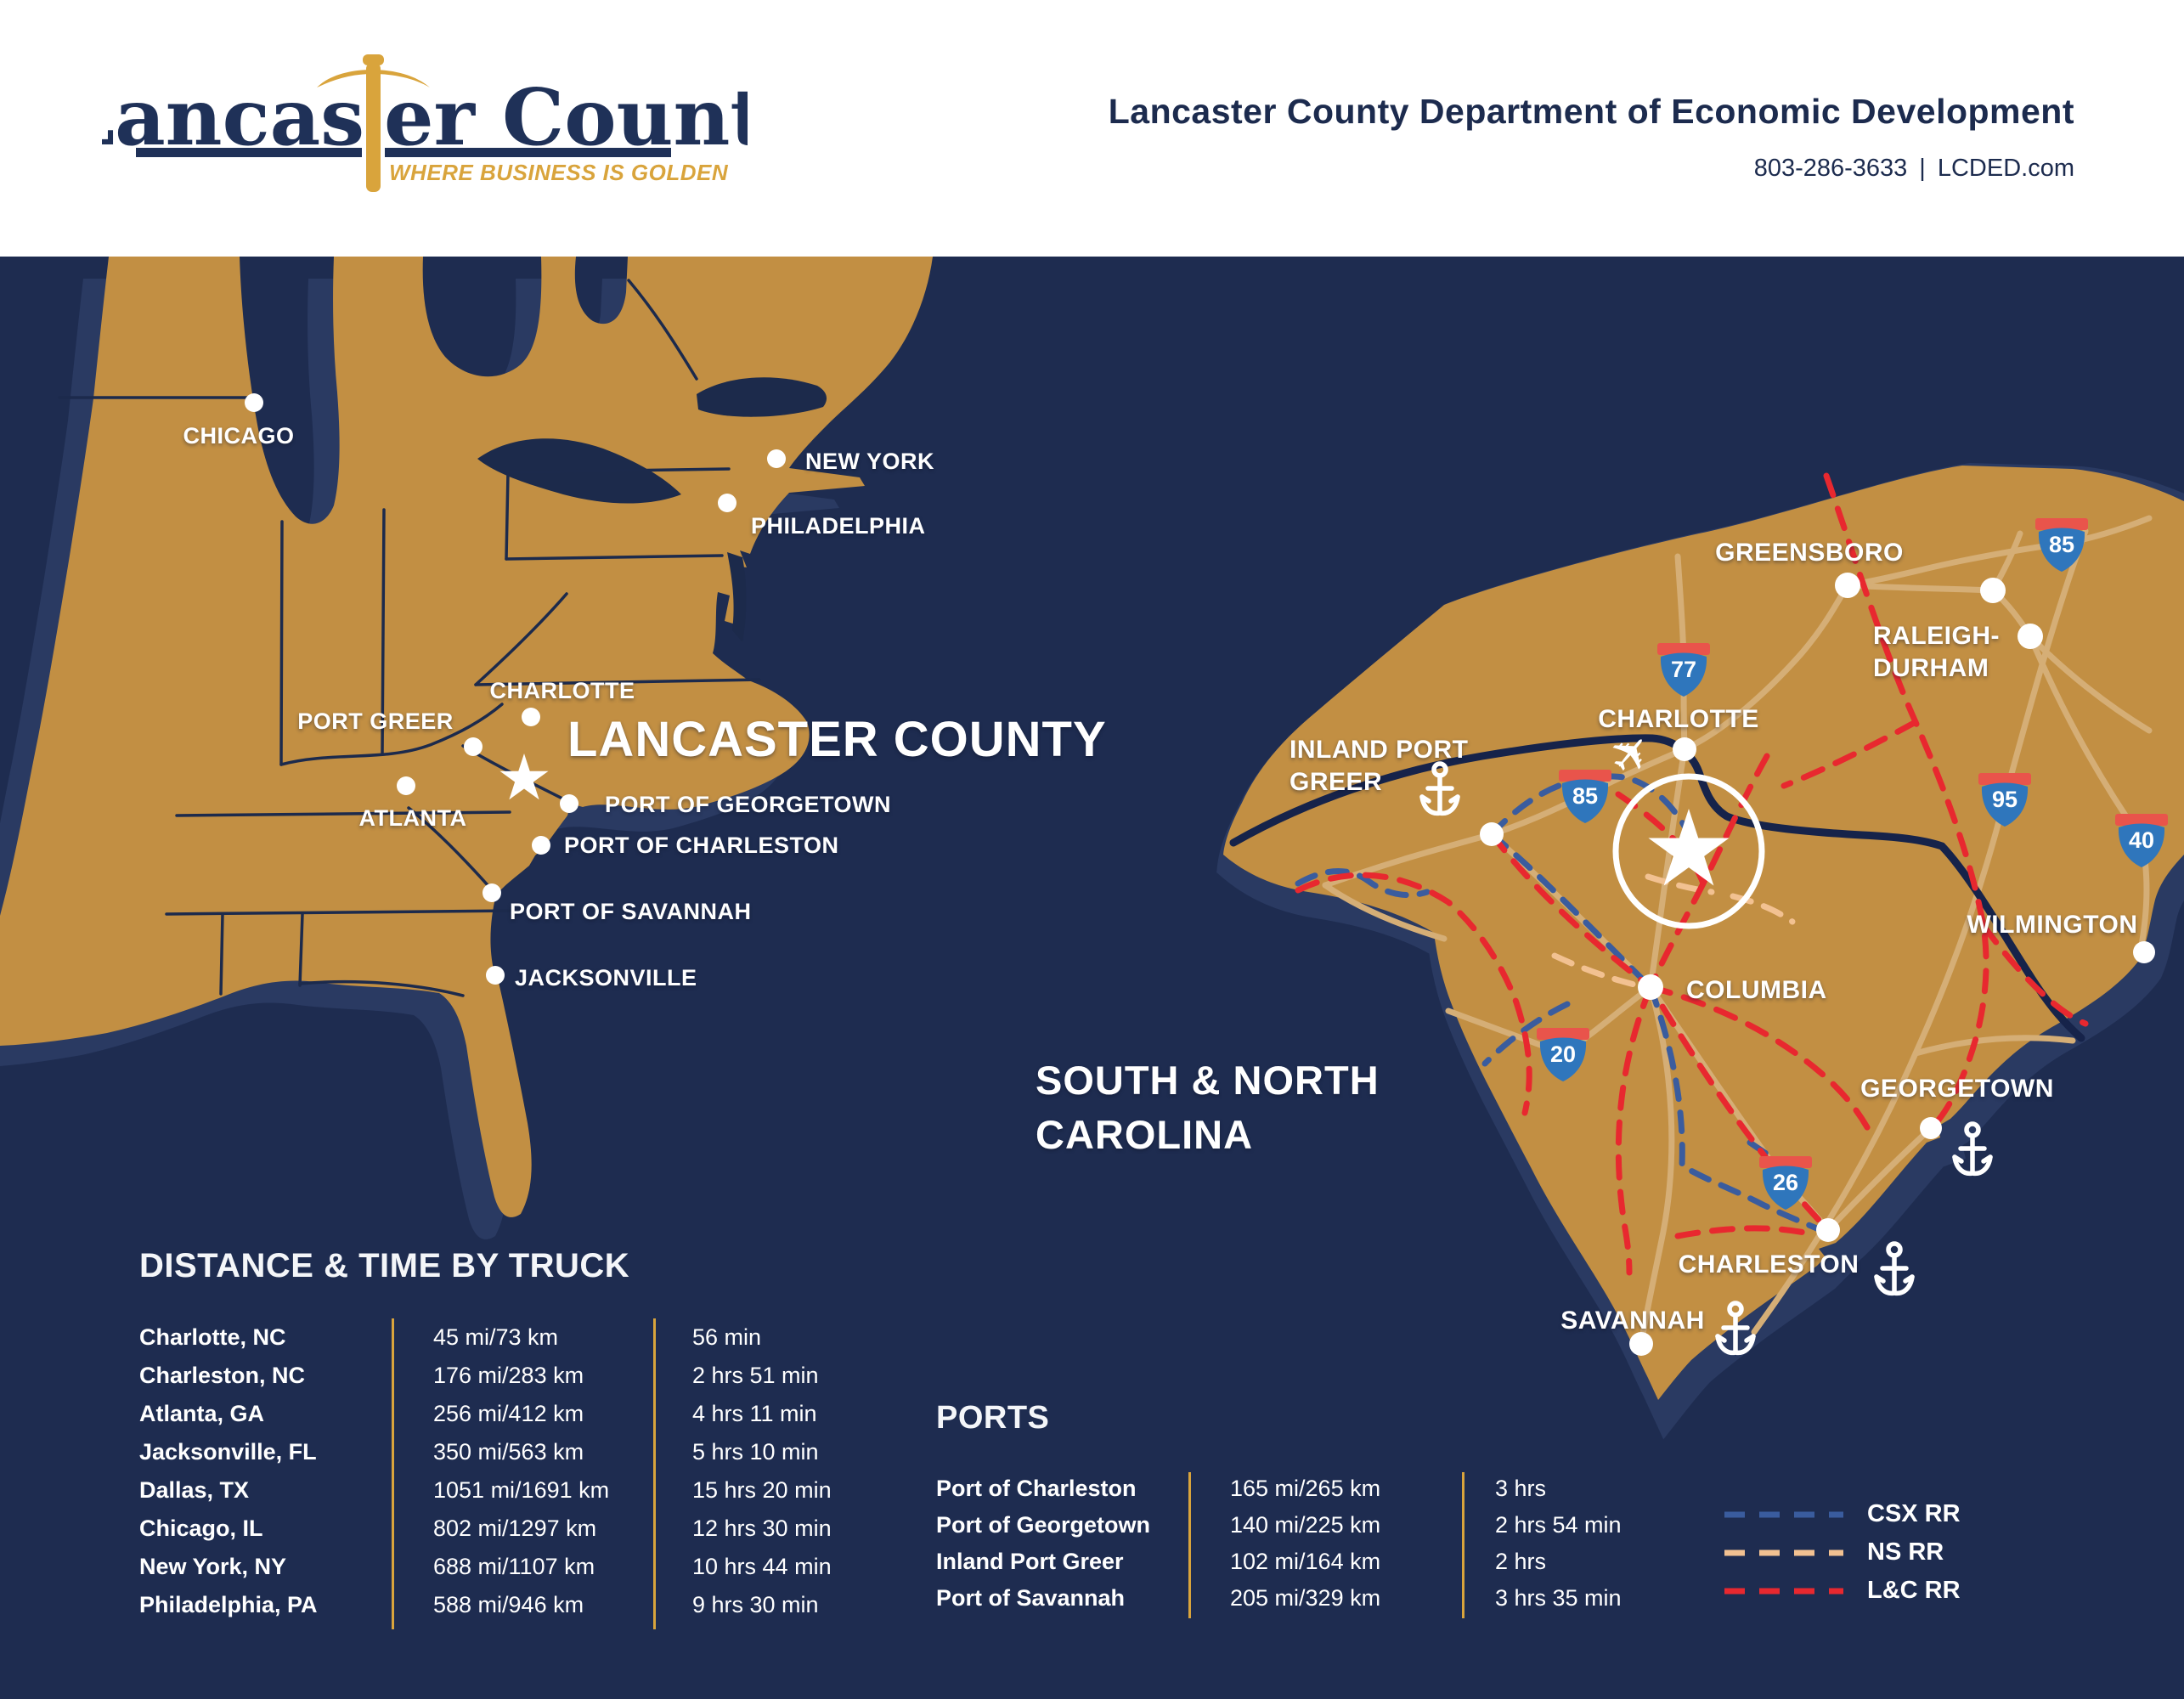 The width and height of the screenshot is (2184, 1699). I want to click on interstate-shield-85-nc: 85, so click(2062, 545).